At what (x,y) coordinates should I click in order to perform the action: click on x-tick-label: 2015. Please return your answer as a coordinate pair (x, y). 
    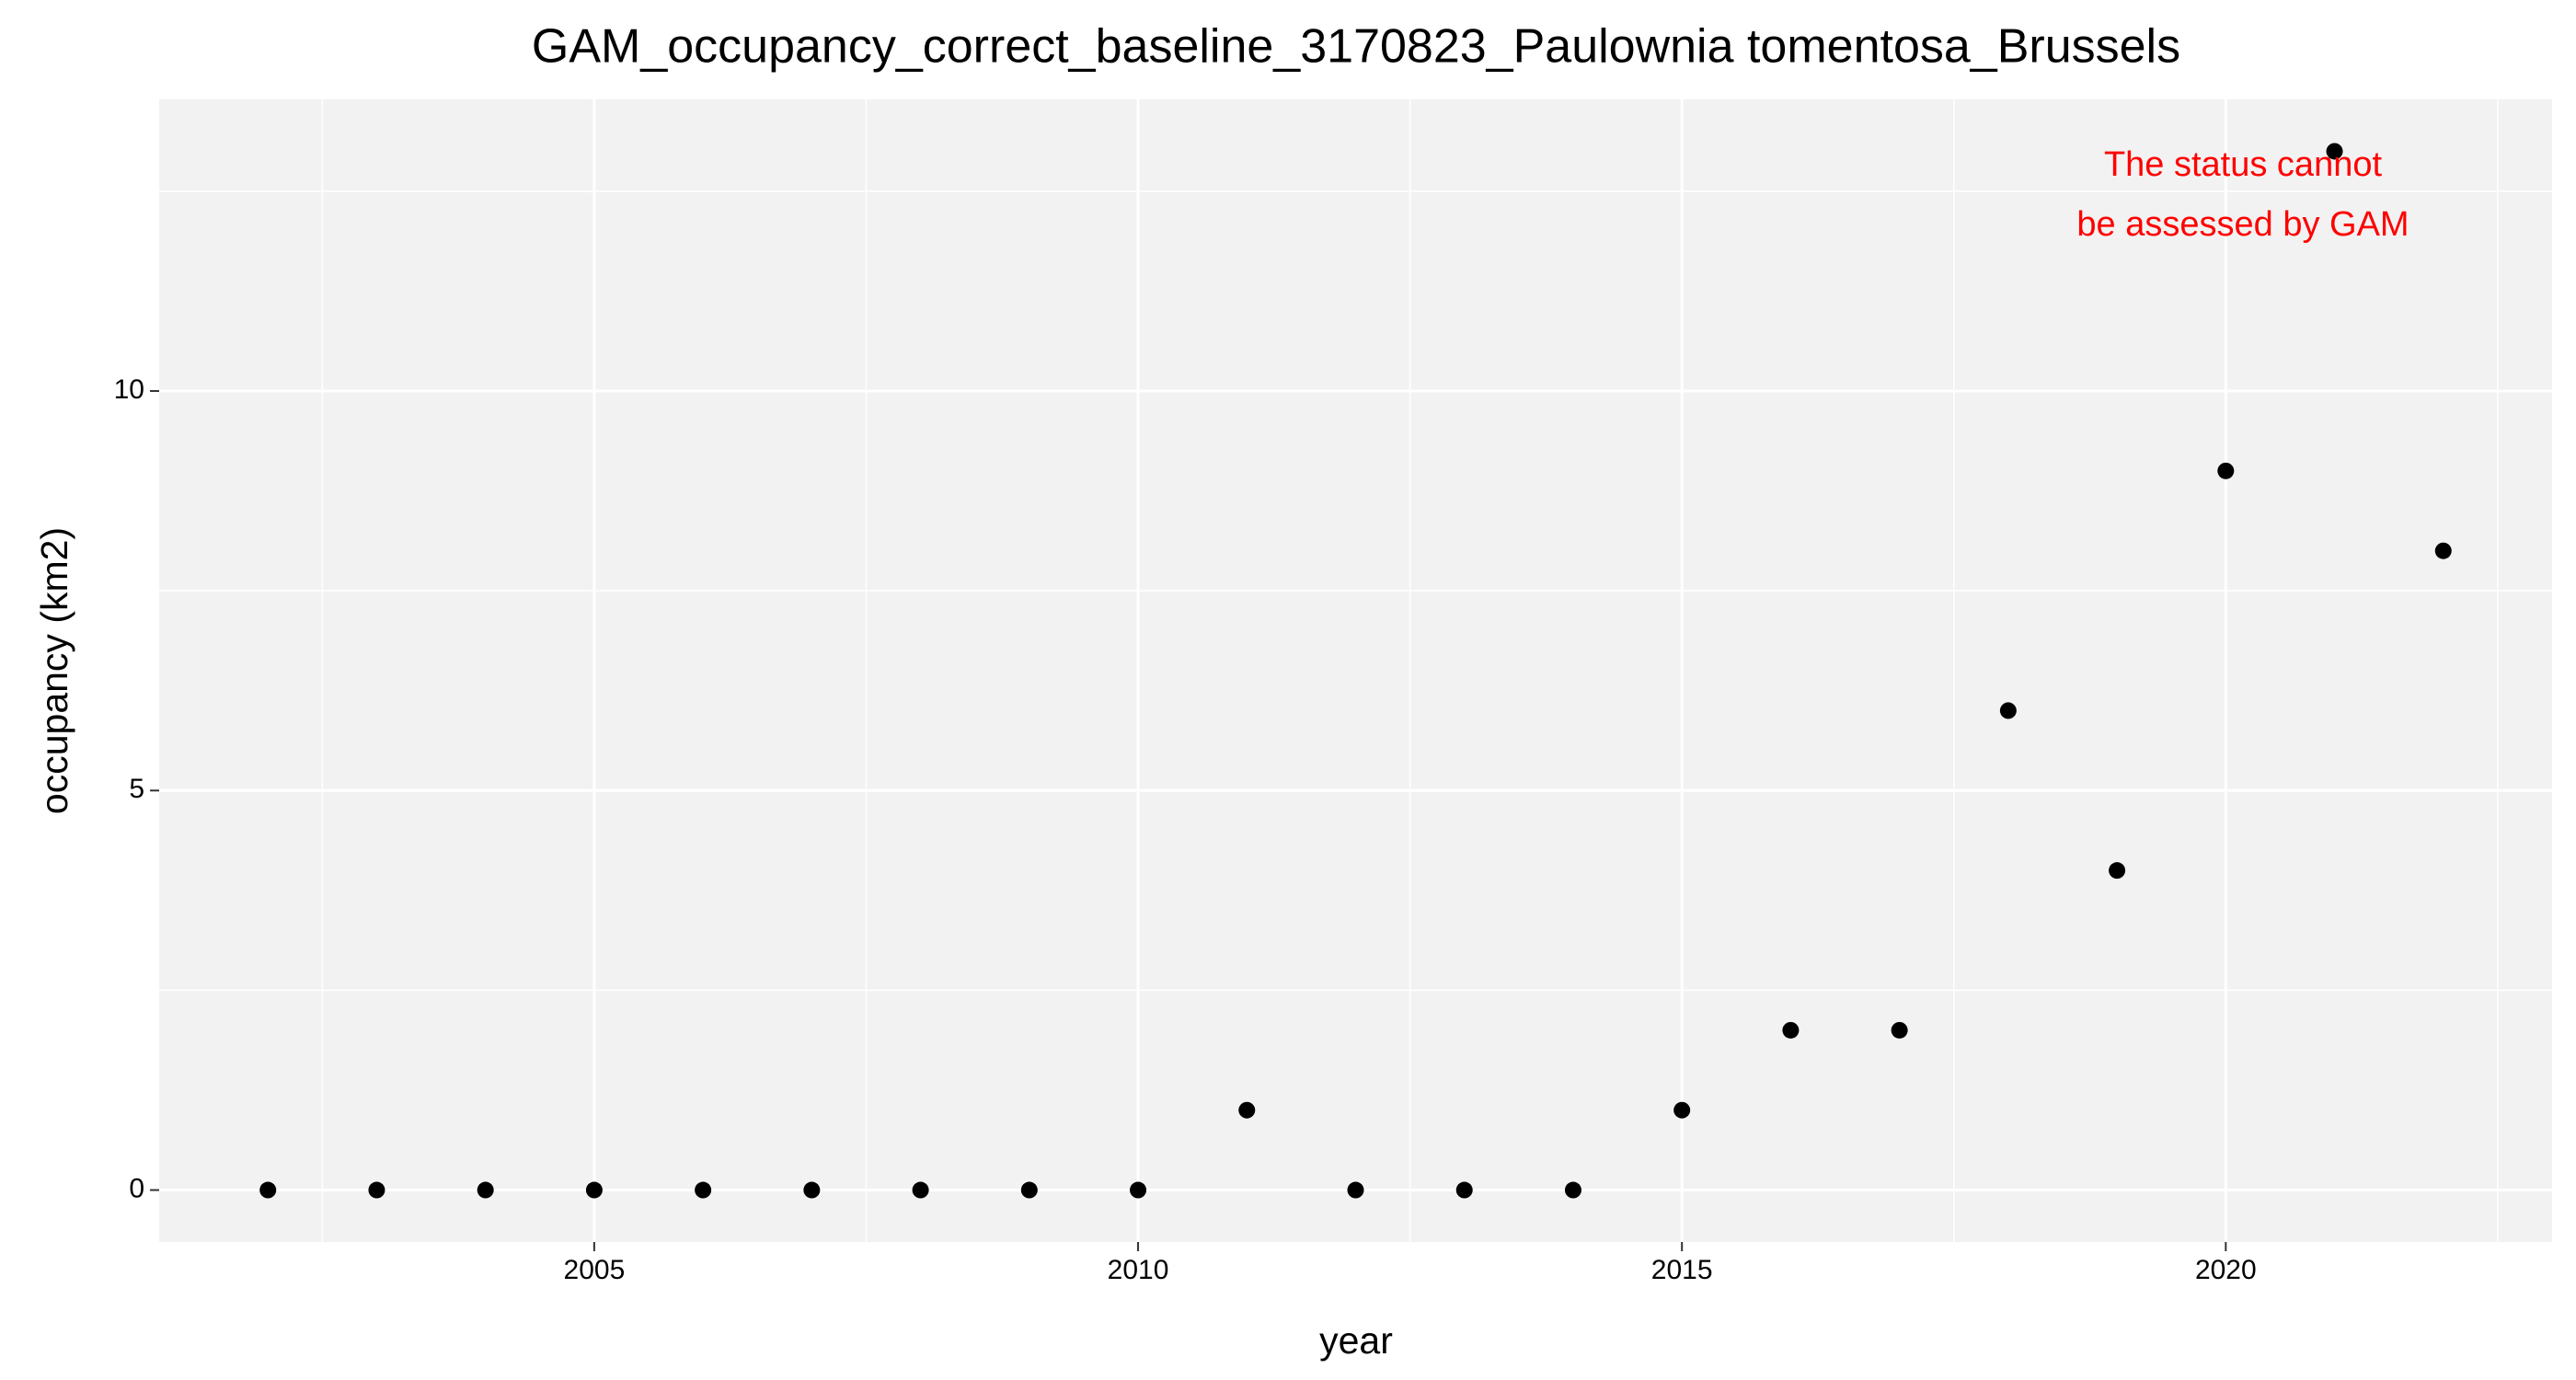
    Looking at the image, I should click on (1682, 1270).